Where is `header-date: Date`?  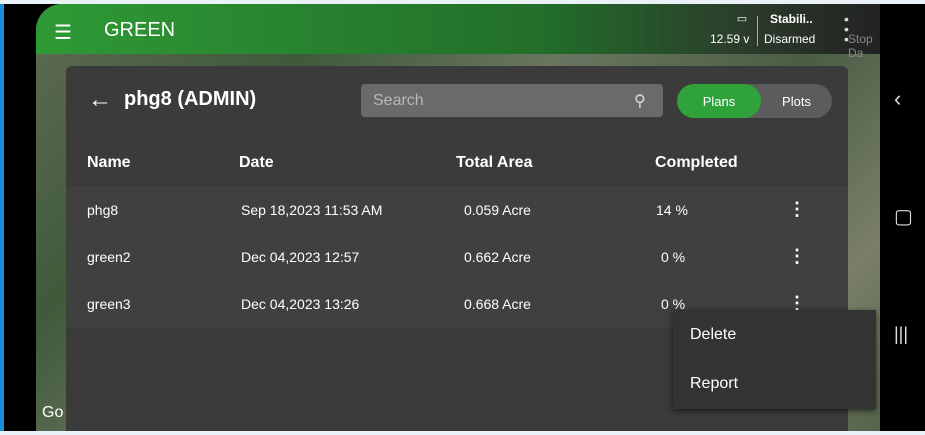
header-date: Date is located at coordinates (256, 162).